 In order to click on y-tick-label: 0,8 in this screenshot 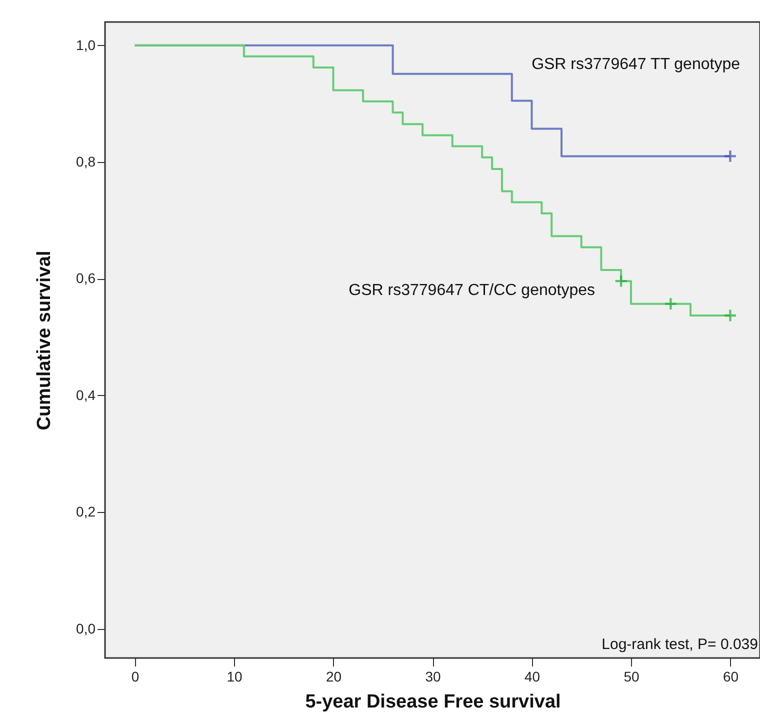, I will do `click(86, 162)`.